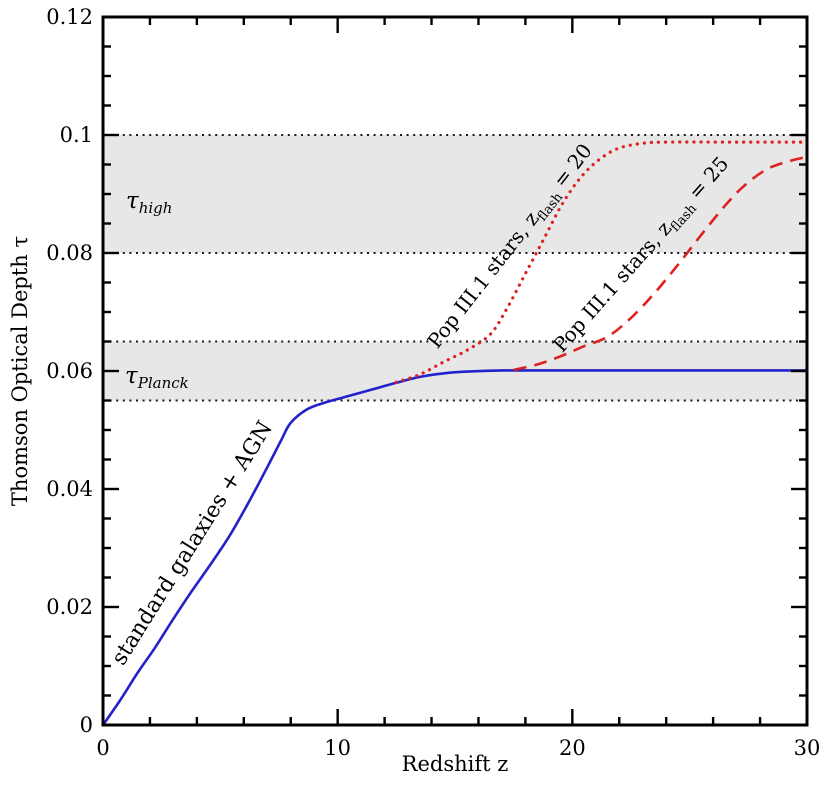 This screenshot has width=840, height=791. I want to click on x-tick-label: 20, so click(572, 748).